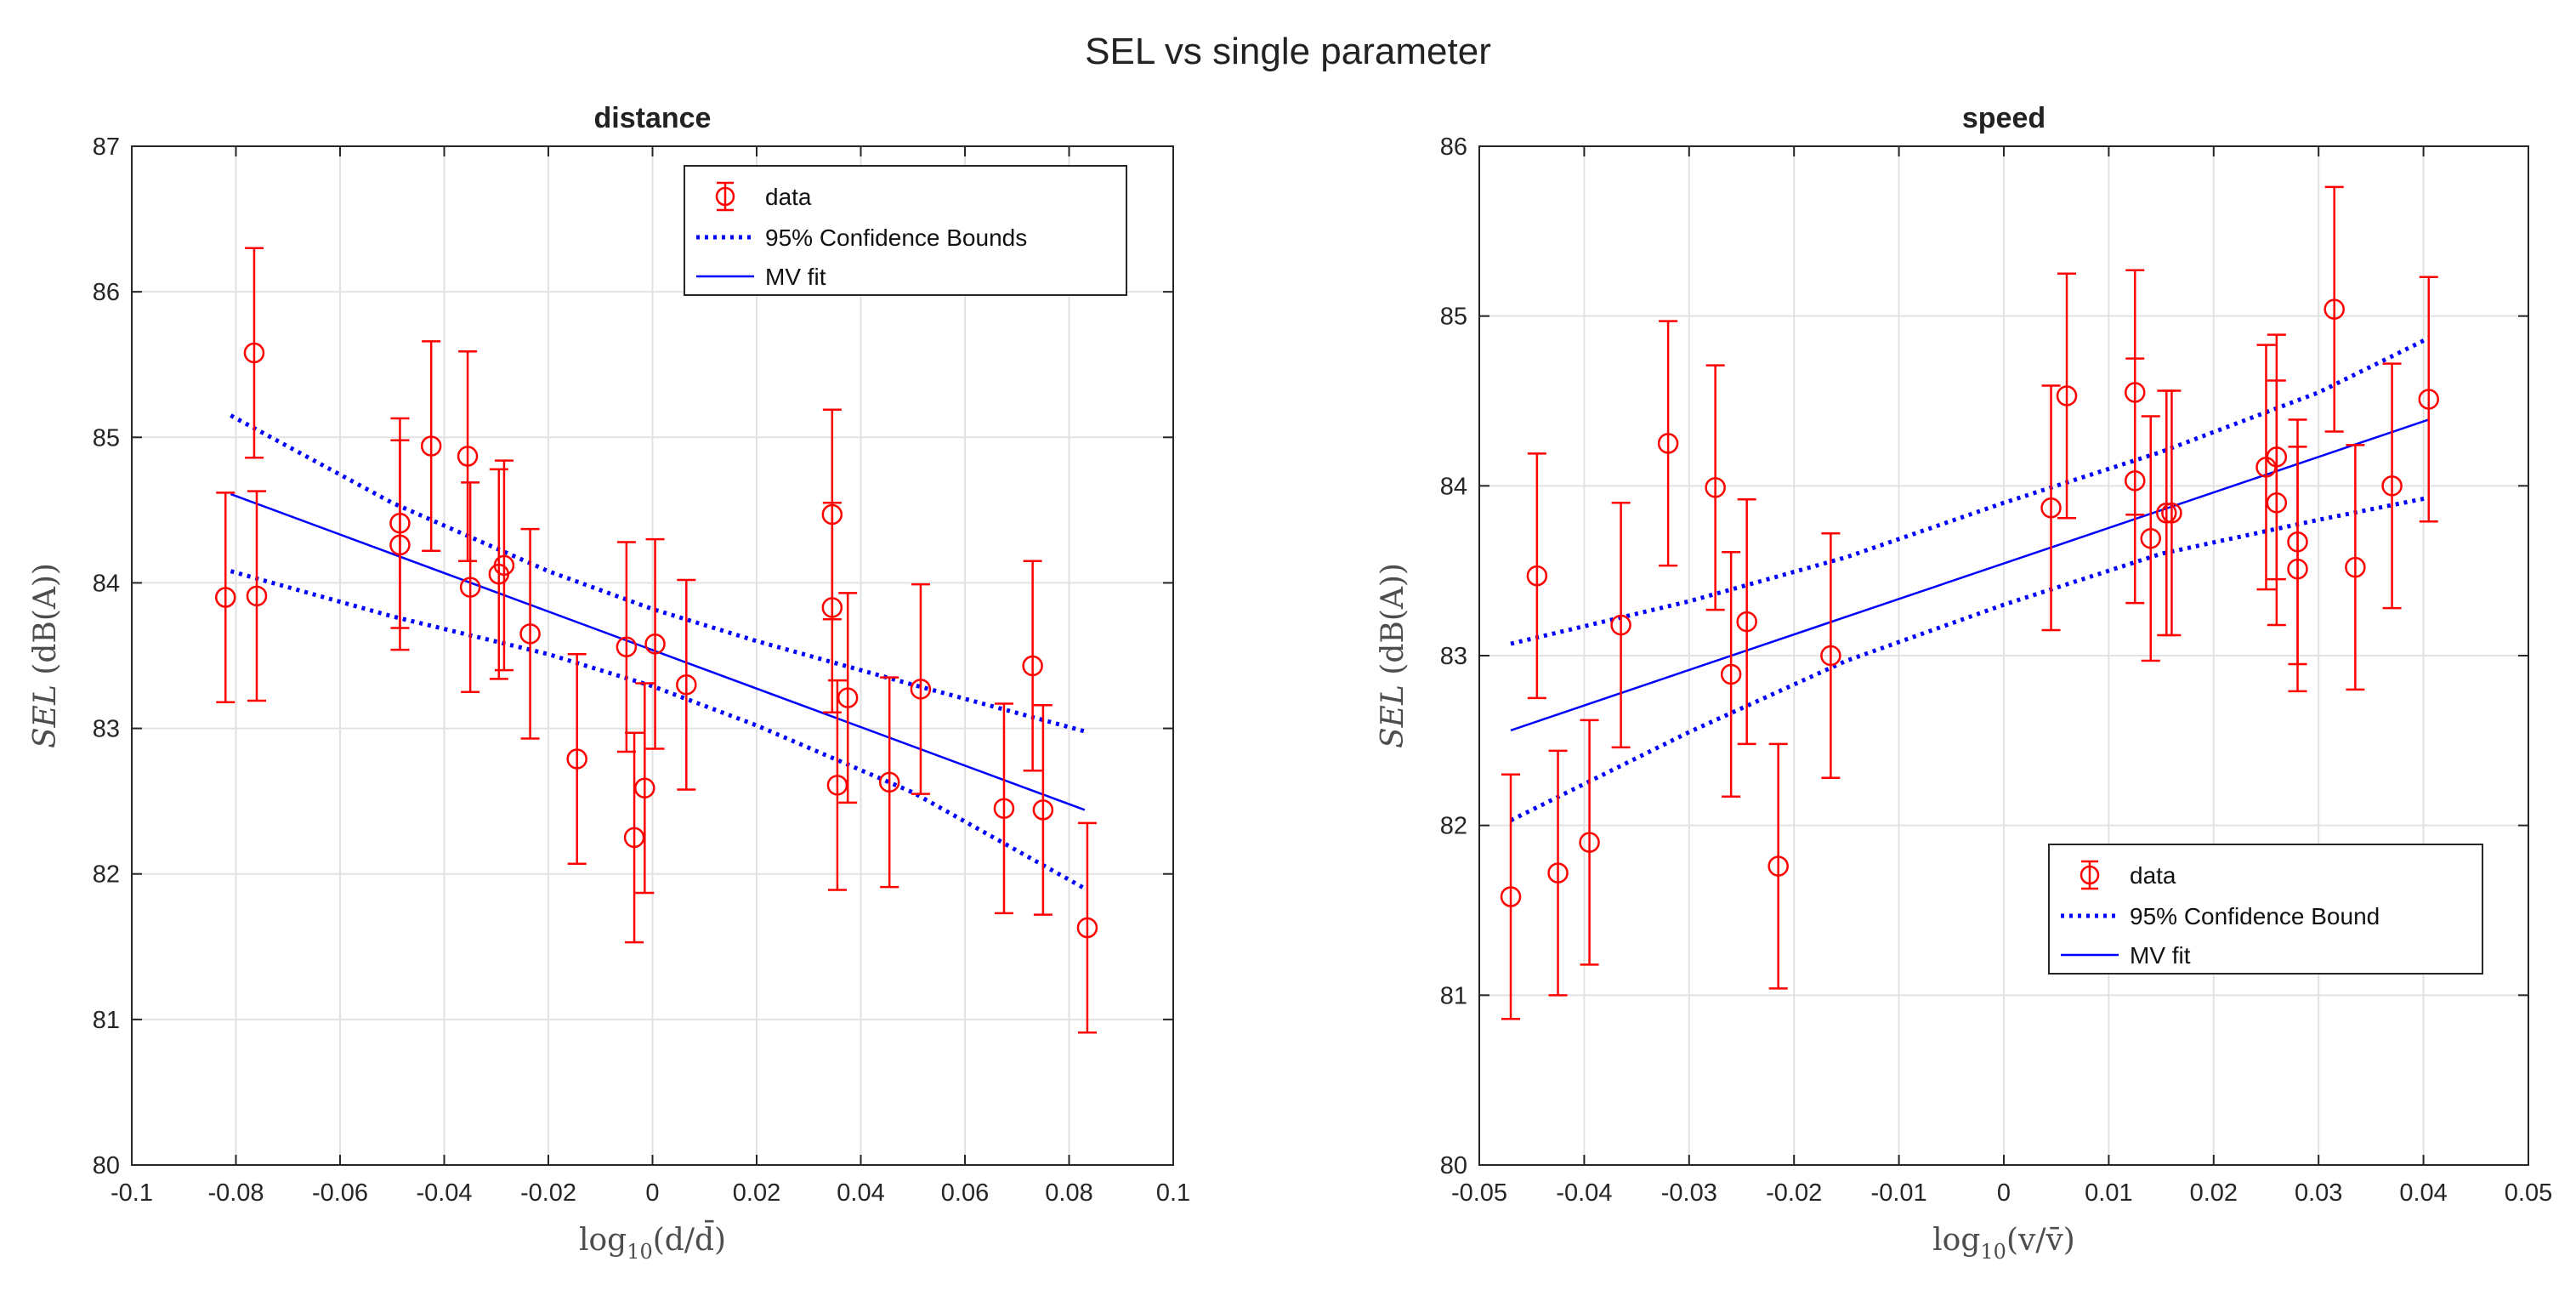  What do you see at coordinates (1689, 1193) in the screenshot?
I see `x-tick-label: -0.03` at bounding box center [1689, 1193].